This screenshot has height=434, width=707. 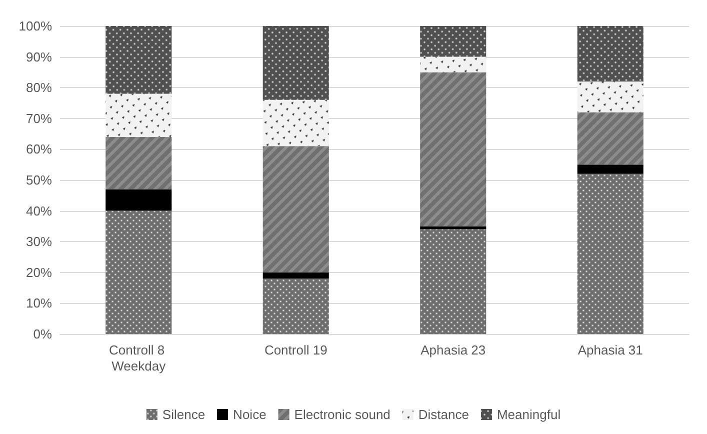 I want to click on legend-label: Meaningful, so click(x=528, y=414).